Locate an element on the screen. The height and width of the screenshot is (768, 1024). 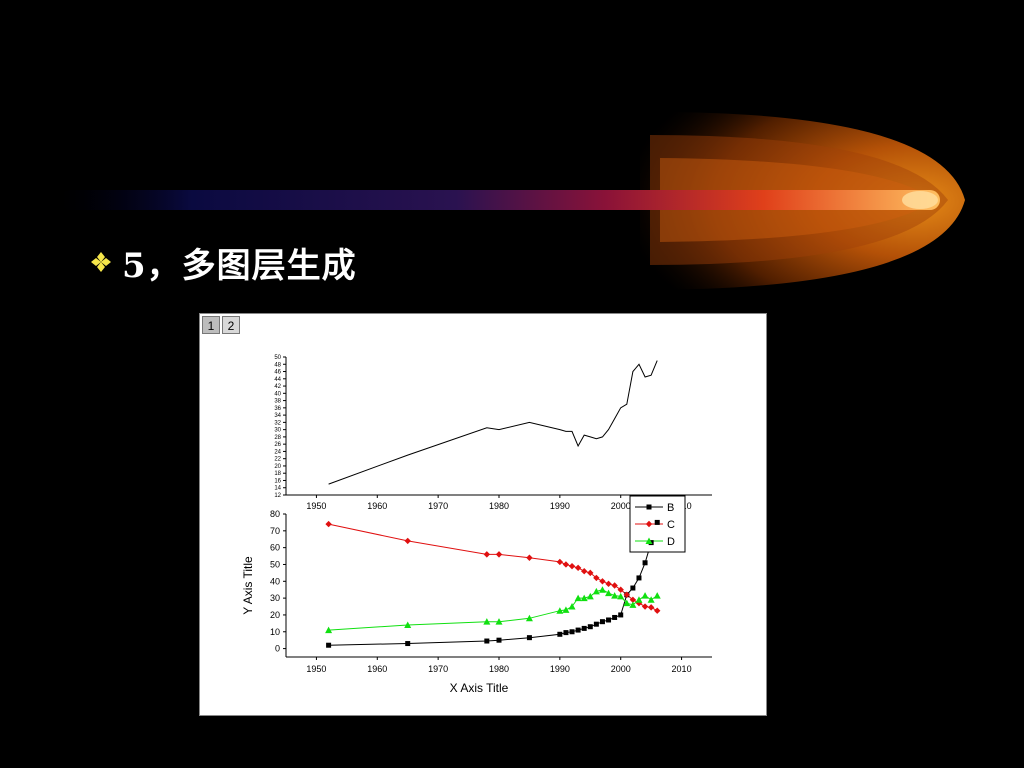
layer-1-y-tick-label: 40 is located at coordinates (277, 394).